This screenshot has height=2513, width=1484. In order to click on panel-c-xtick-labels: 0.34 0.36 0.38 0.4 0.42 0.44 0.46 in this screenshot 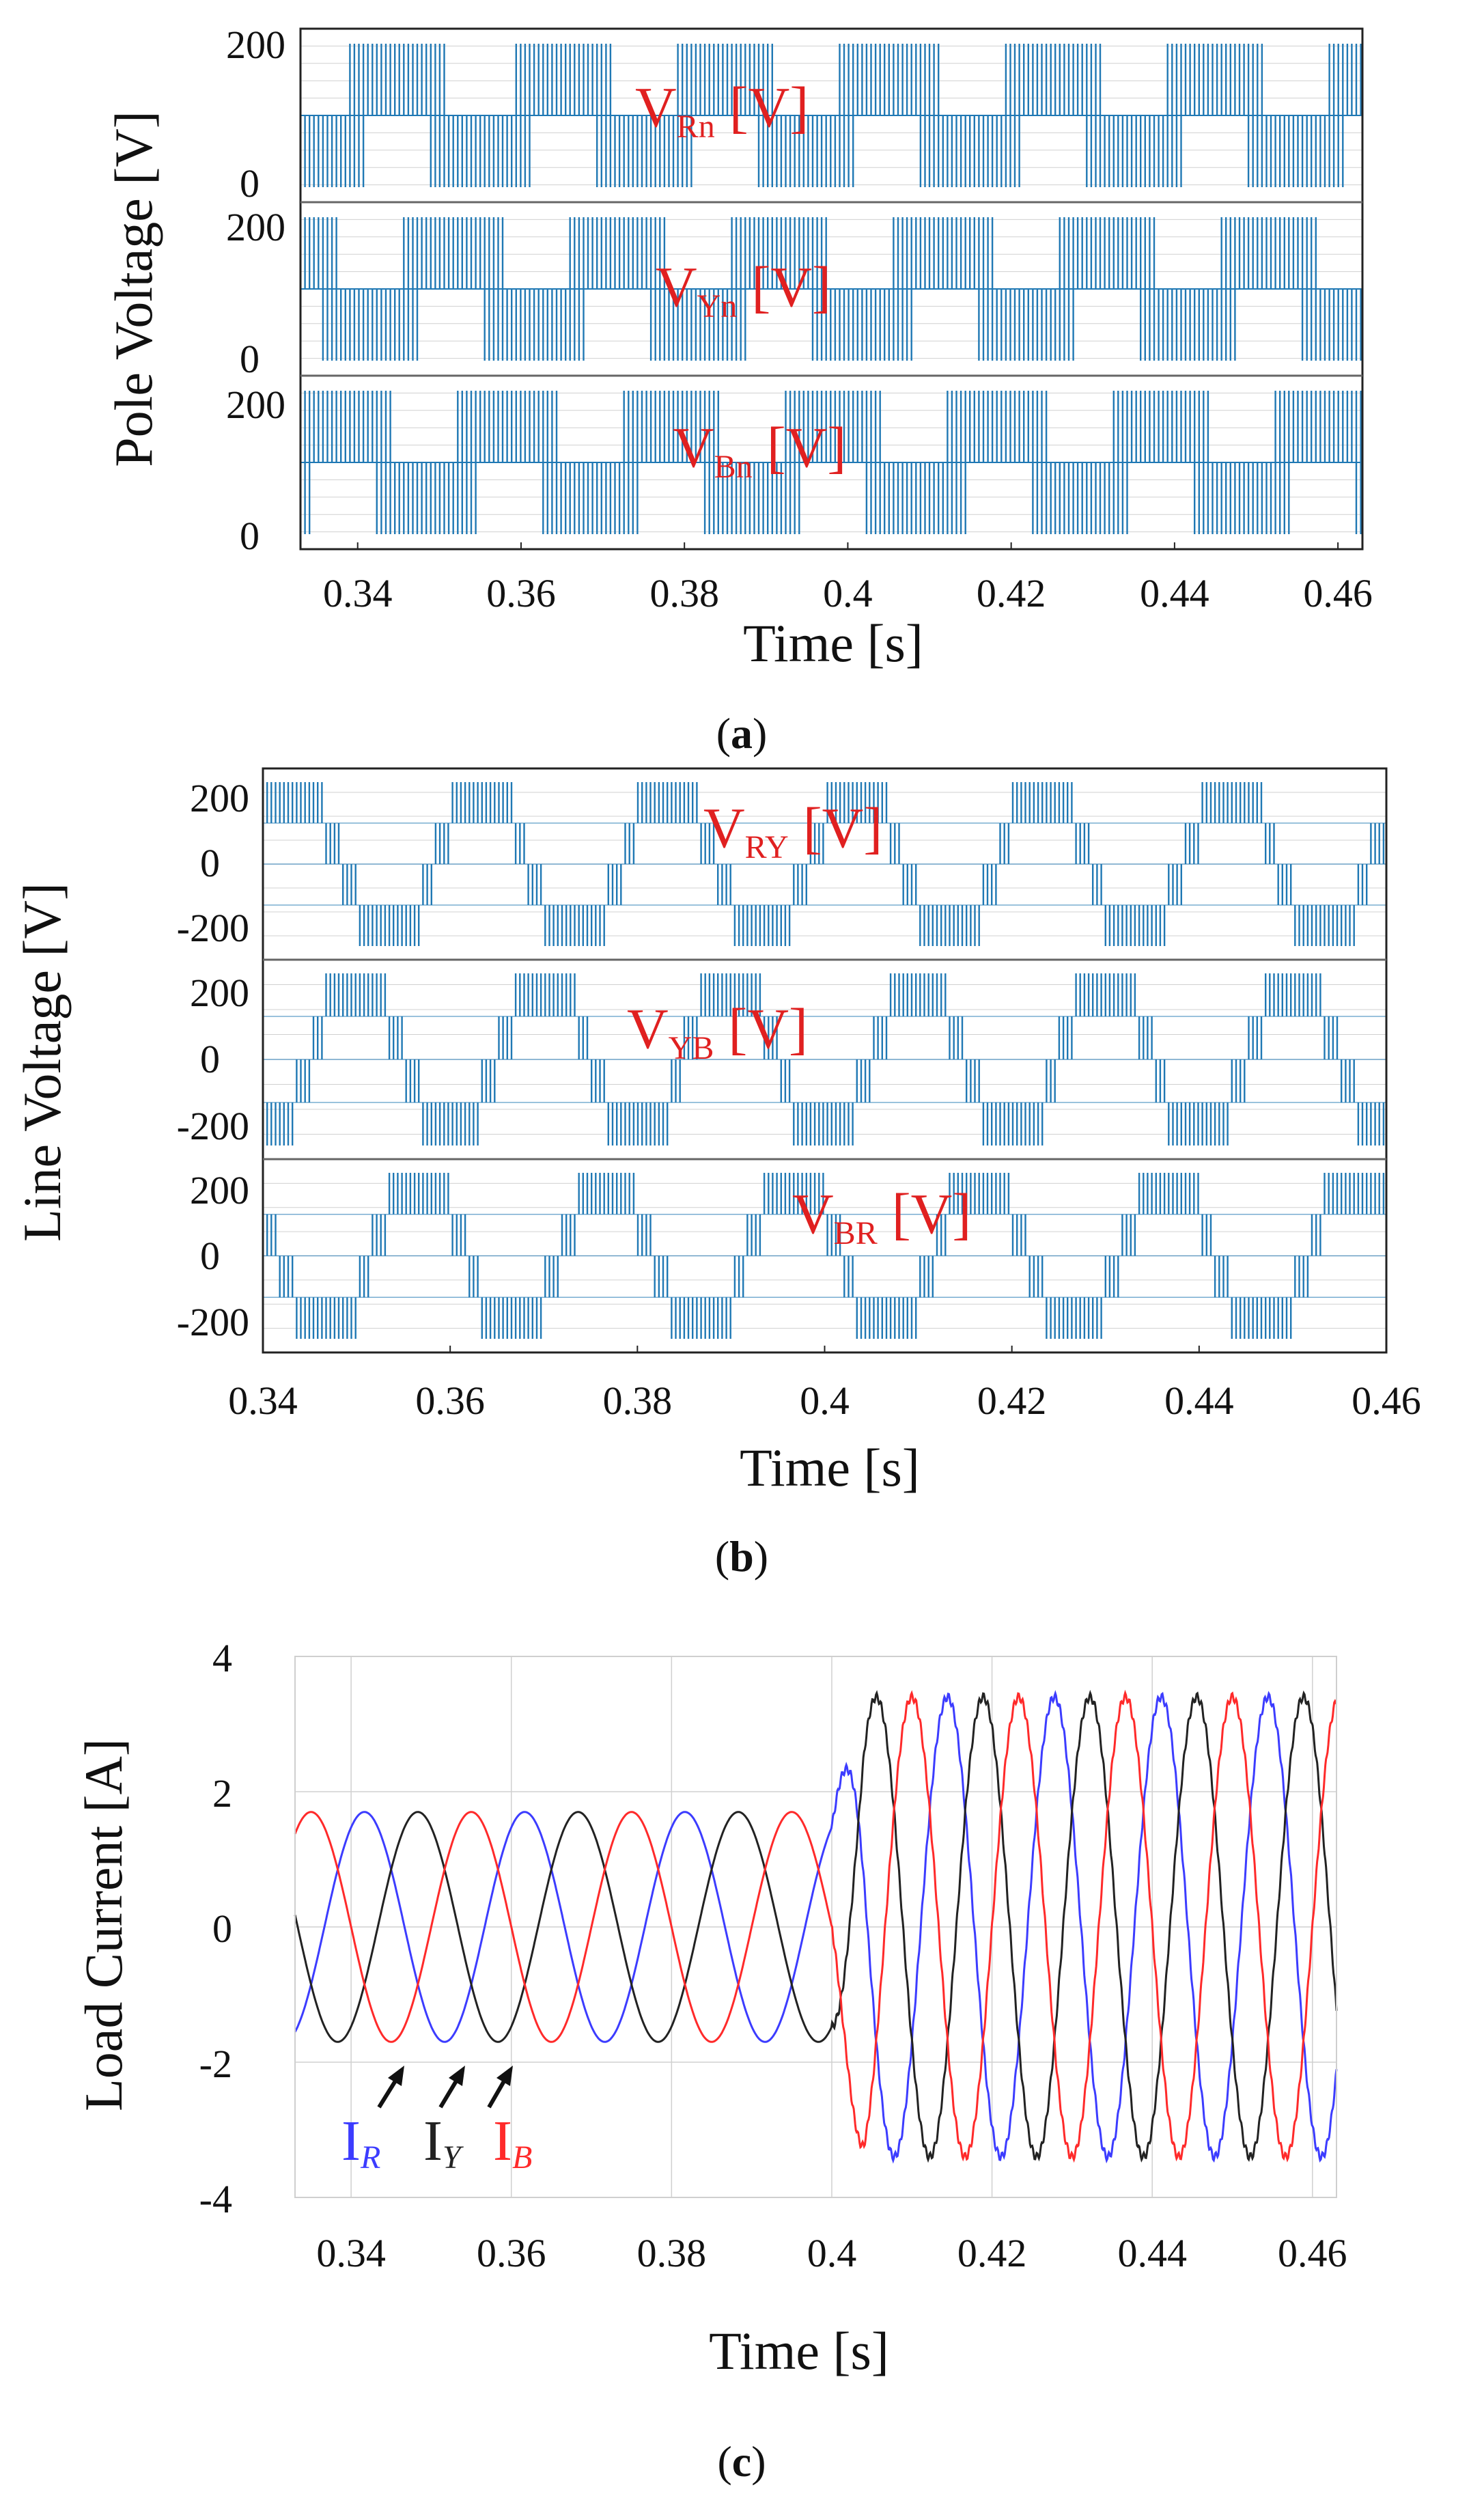, I will do `click(831, 2253)`.